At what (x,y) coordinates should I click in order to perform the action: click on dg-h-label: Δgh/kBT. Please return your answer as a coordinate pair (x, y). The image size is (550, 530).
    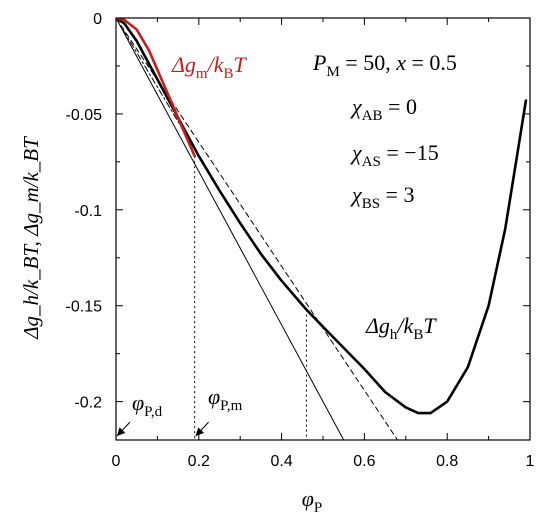
    Looking at the image, I should click on (401, 328).